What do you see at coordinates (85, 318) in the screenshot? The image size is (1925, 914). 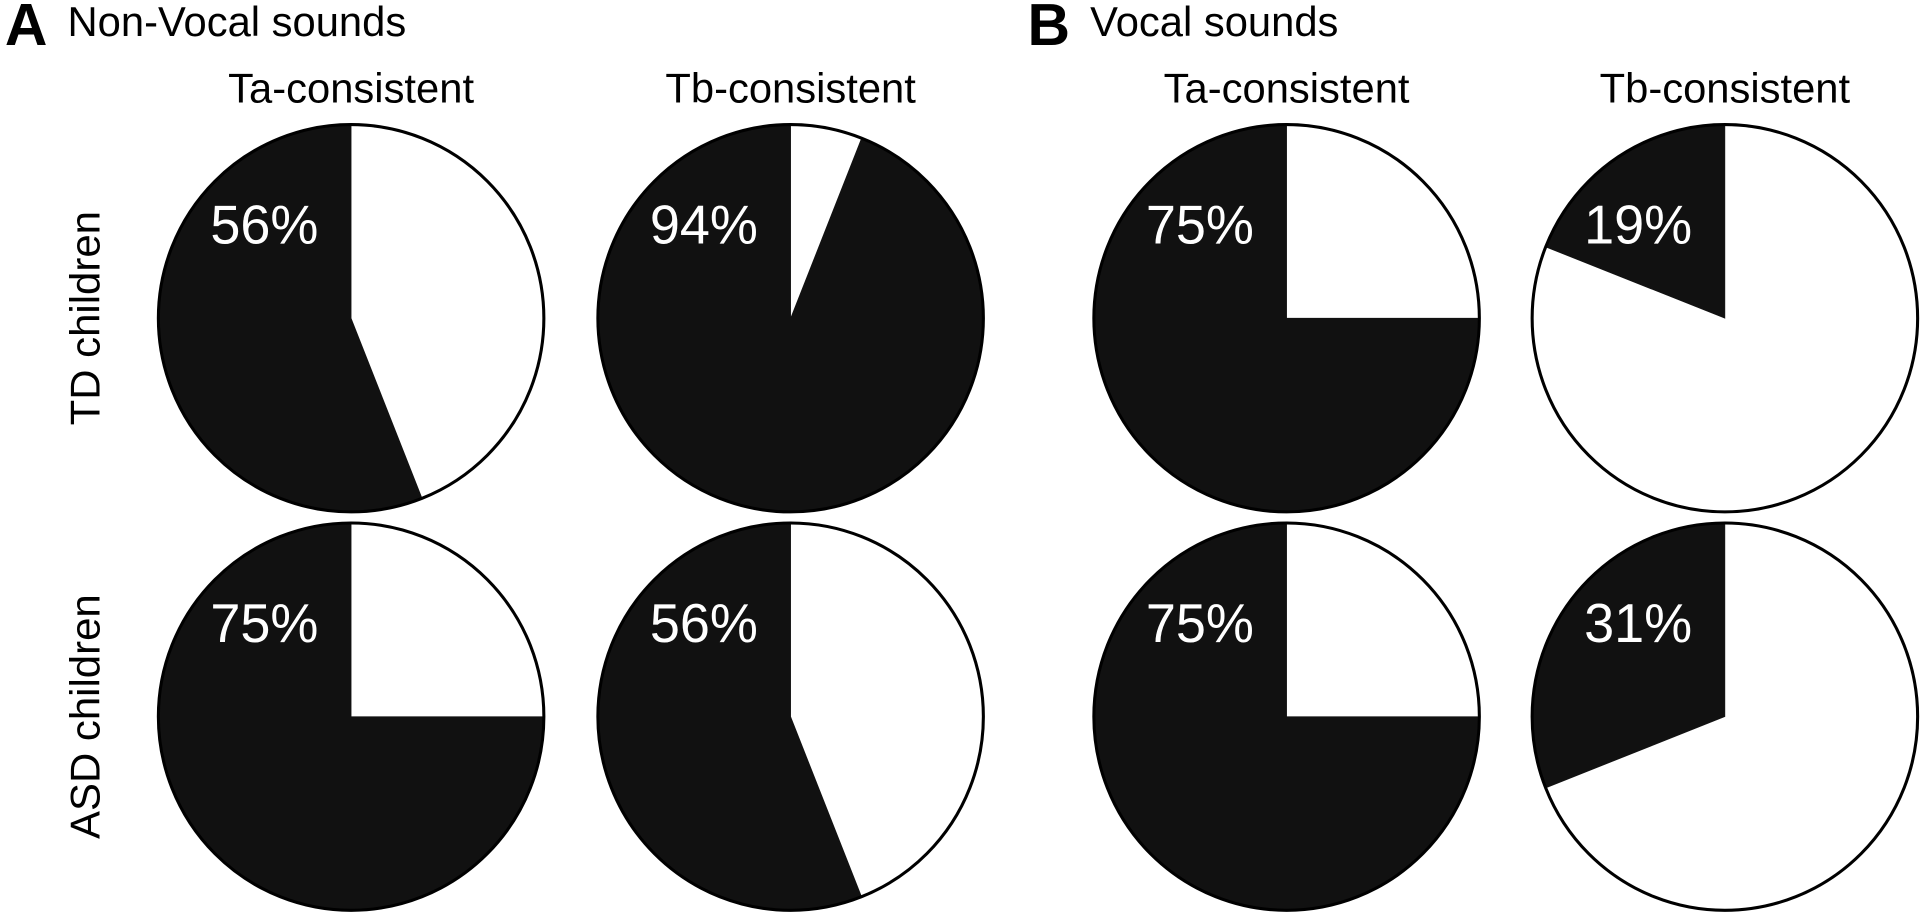 I see `row-label: TD children` at bounding box center [85, 318].